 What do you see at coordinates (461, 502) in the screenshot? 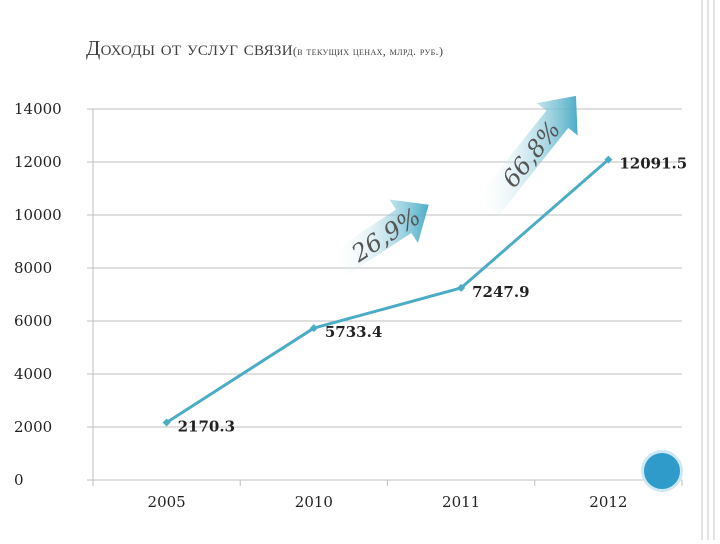
I see `x-tick-label: 2011` at bounding box center [461, 502].